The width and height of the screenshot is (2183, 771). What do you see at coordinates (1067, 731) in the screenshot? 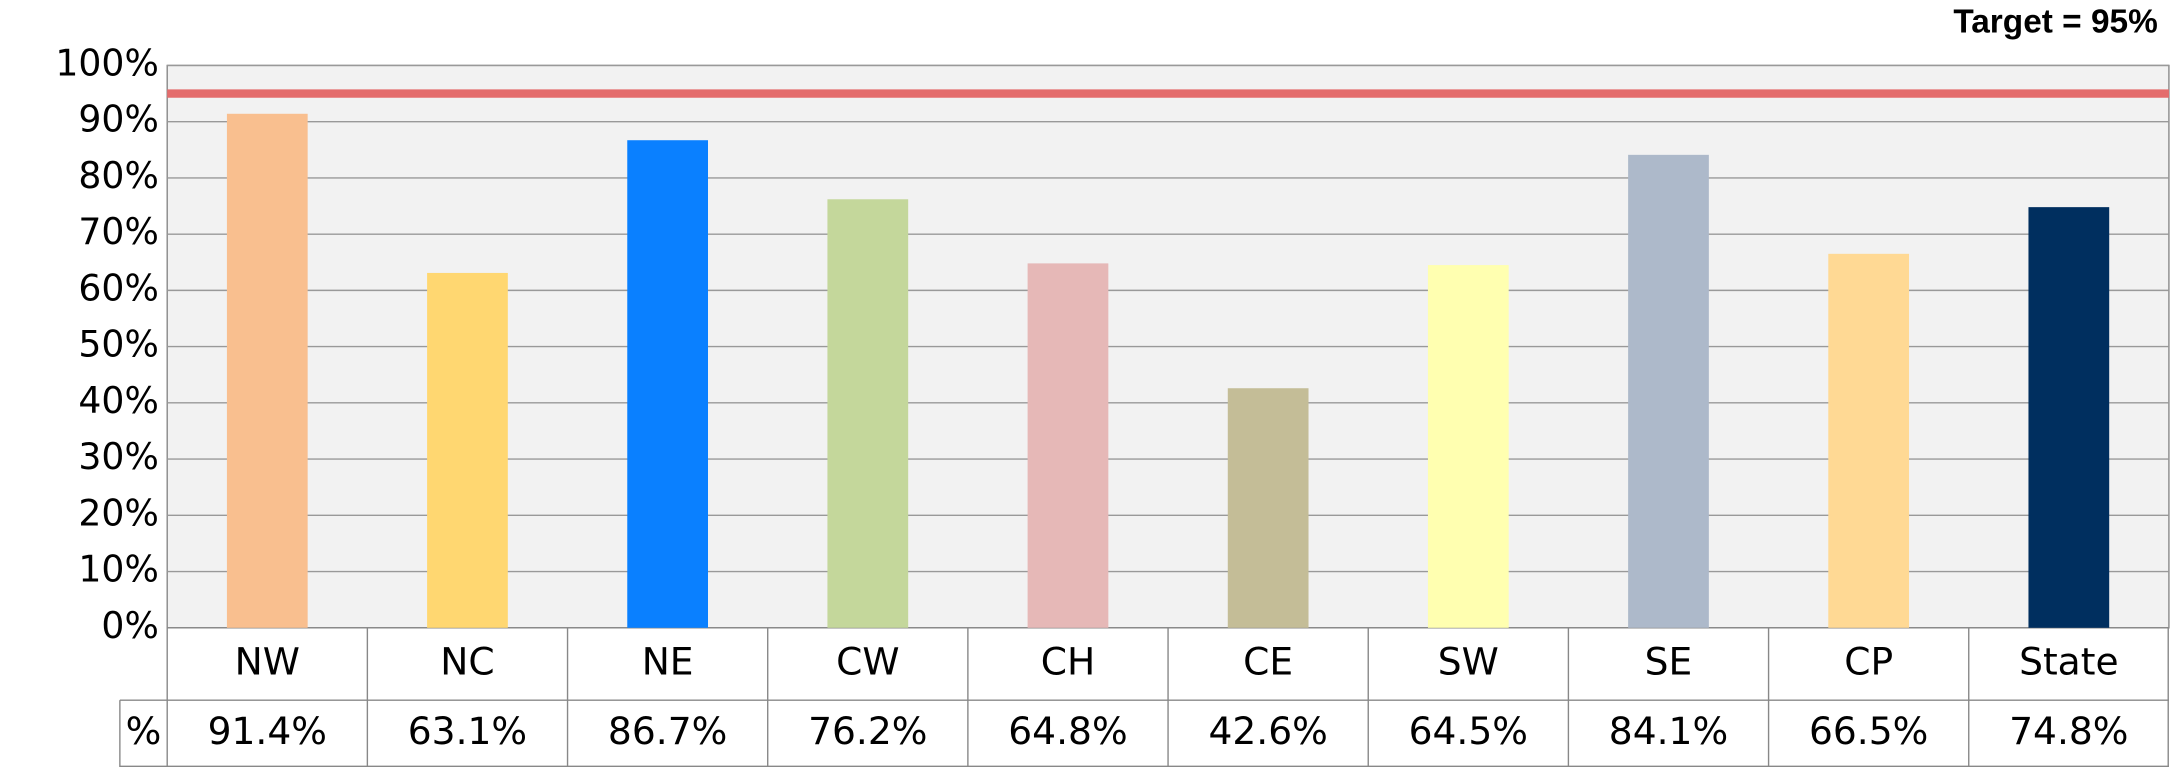
I see `value-label: 64.8%` at bounding box center [1067, 731].